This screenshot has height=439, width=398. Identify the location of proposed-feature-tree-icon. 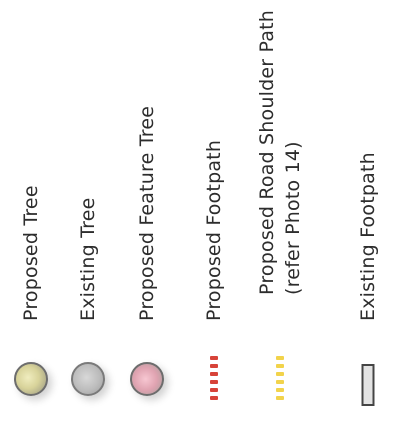
(147, 379).